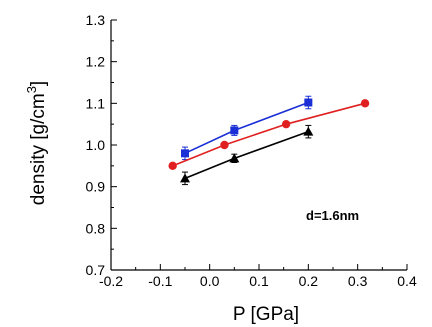 The image size is (432, 327). Describe the element at coordinates (210, 281) in the screenshot. I see `x-tick-label: 0.0` at that location.